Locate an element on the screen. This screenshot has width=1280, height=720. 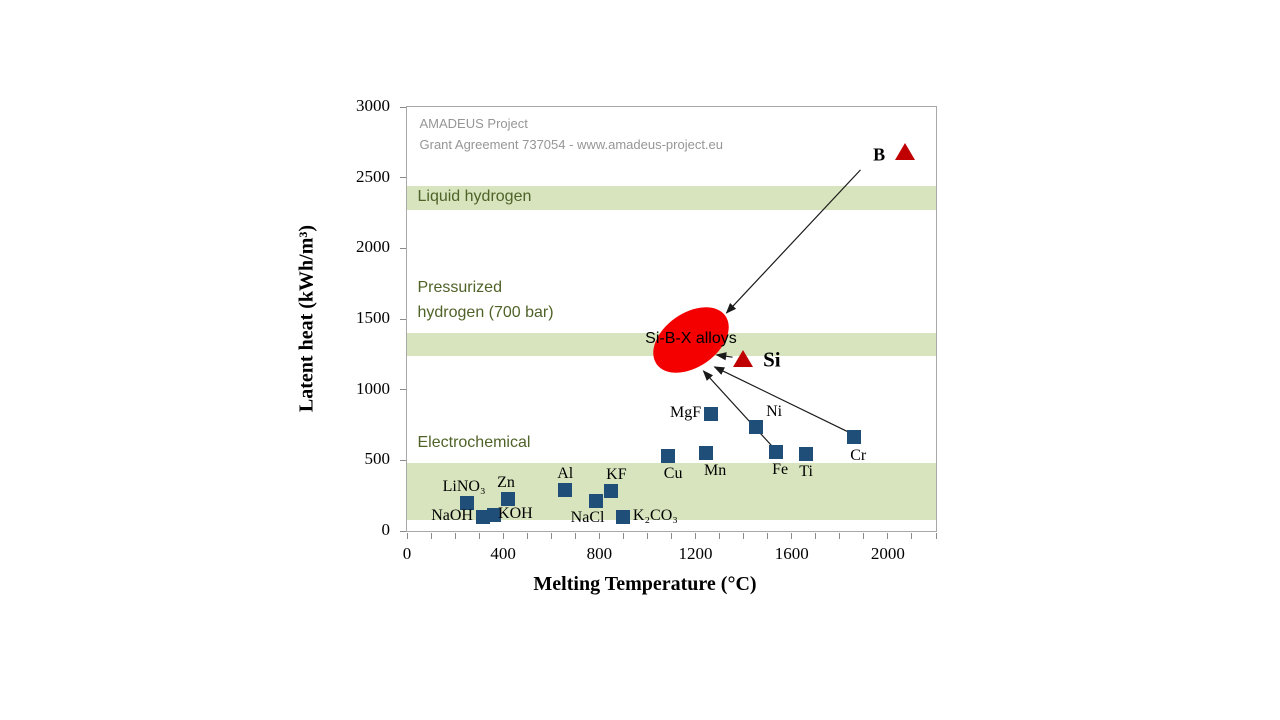
marker-ti-square is located at coordinates (806, 454).